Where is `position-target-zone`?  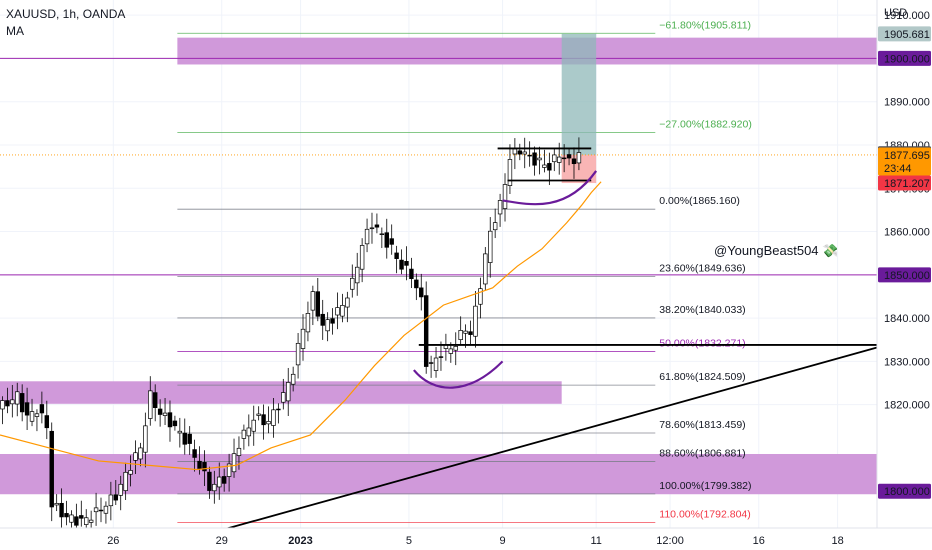
position-target-zone is located at coordinates (579, 94).